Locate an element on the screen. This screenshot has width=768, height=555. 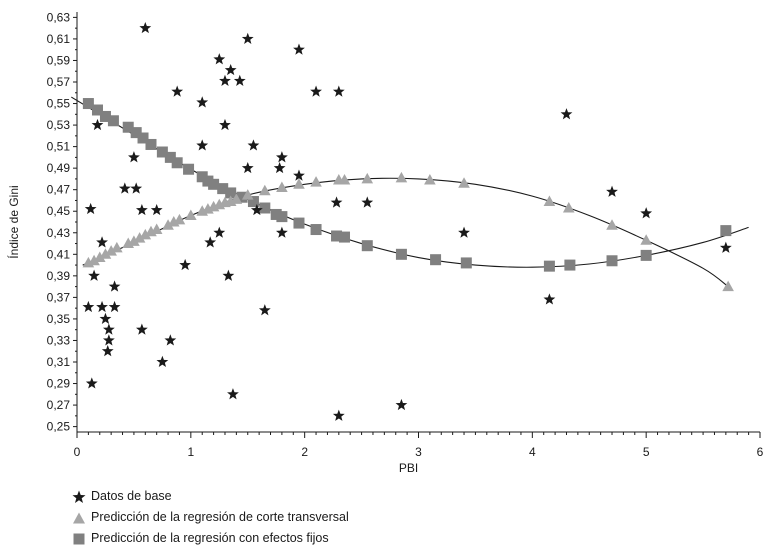
y-tick-label: 0,45 is located at coordinates (59, 211).